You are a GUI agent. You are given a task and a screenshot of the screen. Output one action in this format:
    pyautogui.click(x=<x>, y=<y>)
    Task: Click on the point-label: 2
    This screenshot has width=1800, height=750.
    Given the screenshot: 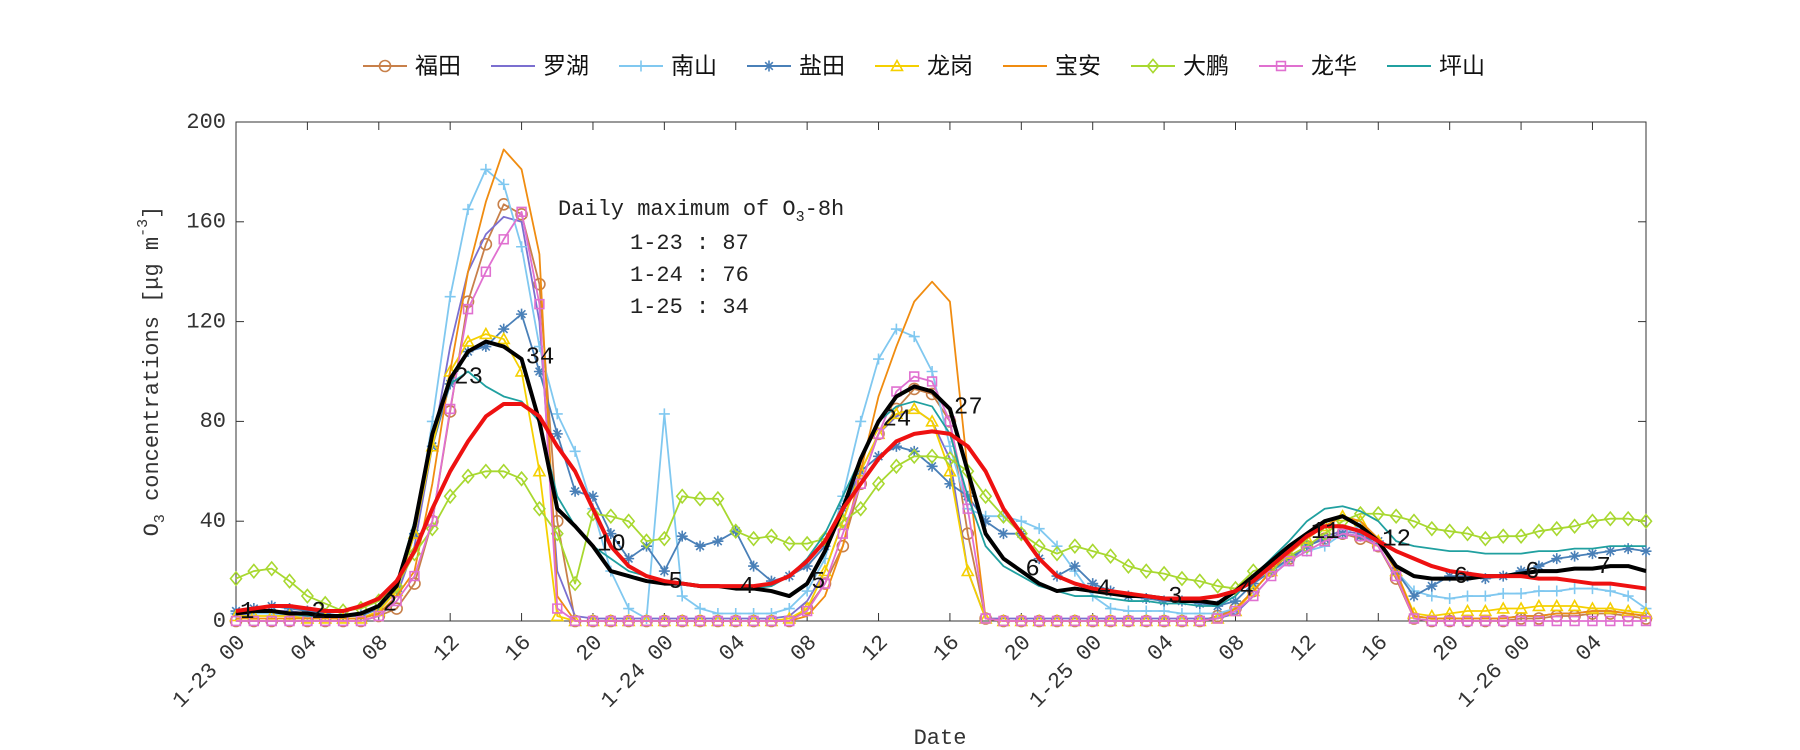 What is the action you would take?
    pyautogui.click(x=390, y=604)
    